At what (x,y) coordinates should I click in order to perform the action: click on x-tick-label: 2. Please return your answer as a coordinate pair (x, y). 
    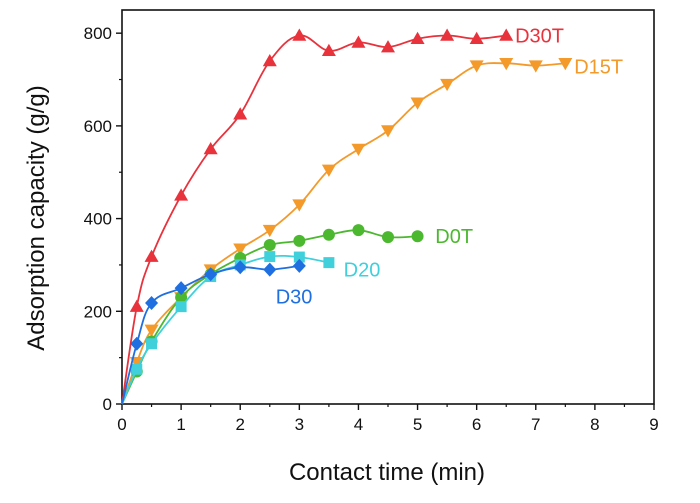
    Looking at the image, I should click on (239, 424).